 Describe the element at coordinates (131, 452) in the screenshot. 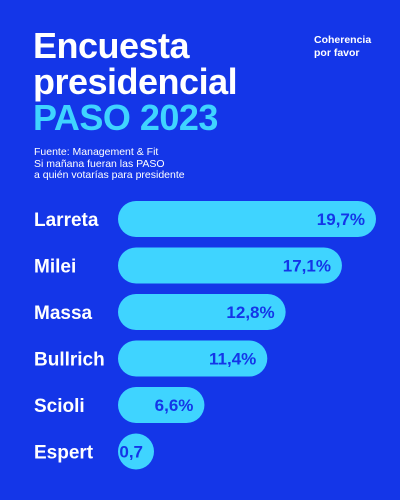

I see `value-label: 0,7` at that location.